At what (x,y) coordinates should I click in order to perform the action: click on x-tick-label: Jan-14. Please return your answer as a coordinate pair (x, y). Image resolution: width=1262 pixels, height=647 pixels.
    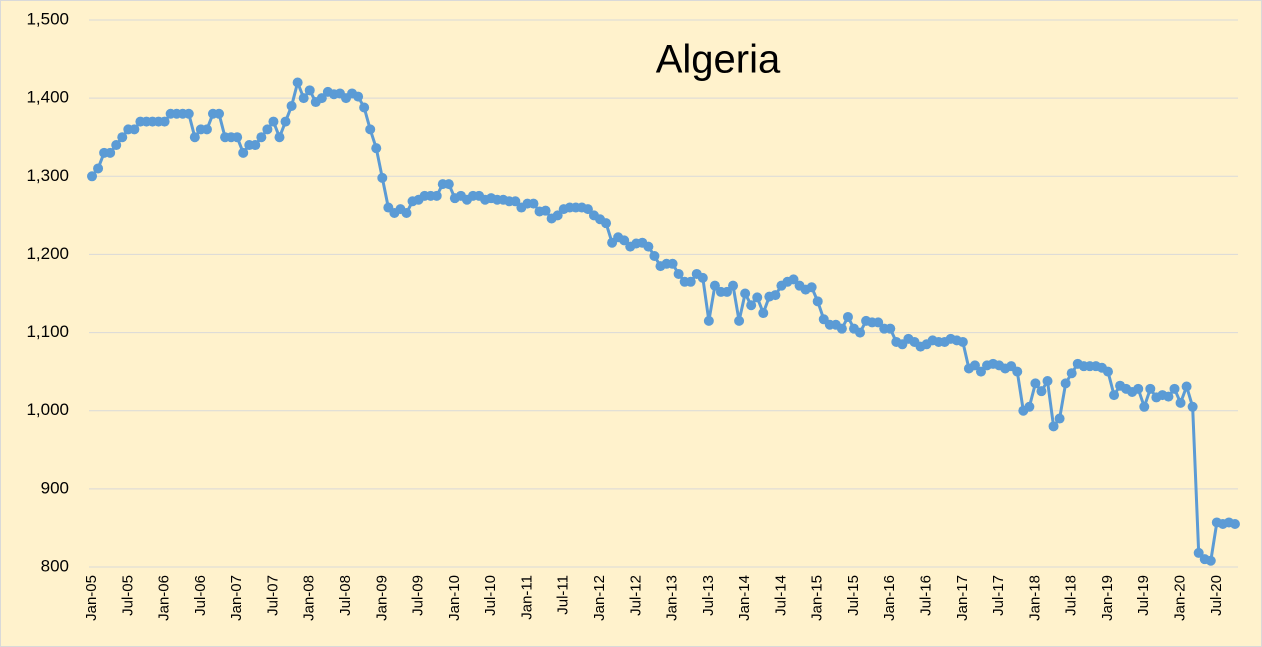
    Looking at the image, I should click on (744, 598).